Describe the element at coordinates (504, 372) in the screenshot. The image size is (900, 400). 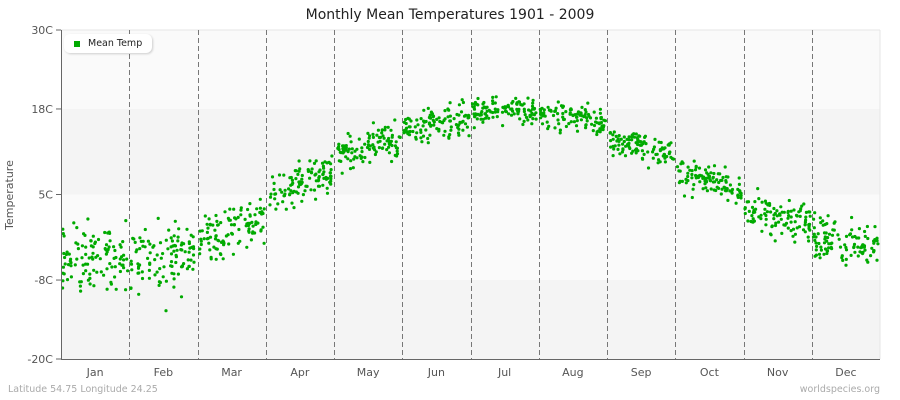
I see `x-tick-label-jul: Jul` at that location.